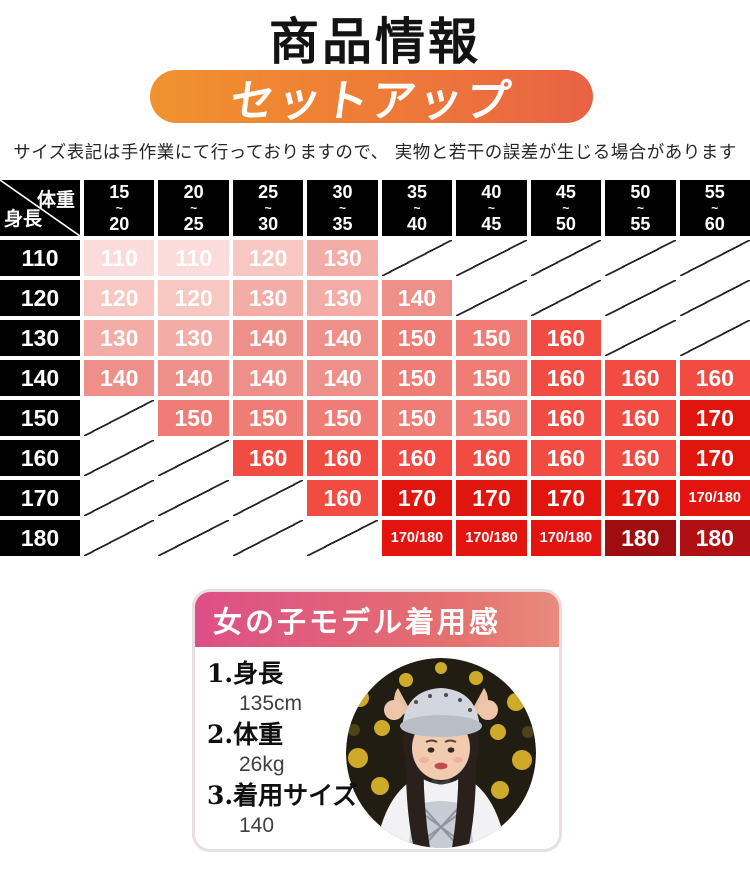 This screenshot has width=750, height=871. Describe the element at coordinates (55, 200) in the screenshot. I see `corner-weight-label: 体重` at that location.